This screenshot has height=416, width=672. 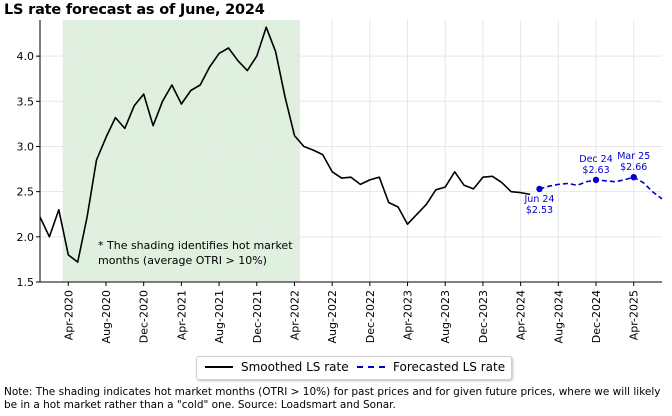 I want to click on legend-swatch-smoothed, so click(x=219, y=367).